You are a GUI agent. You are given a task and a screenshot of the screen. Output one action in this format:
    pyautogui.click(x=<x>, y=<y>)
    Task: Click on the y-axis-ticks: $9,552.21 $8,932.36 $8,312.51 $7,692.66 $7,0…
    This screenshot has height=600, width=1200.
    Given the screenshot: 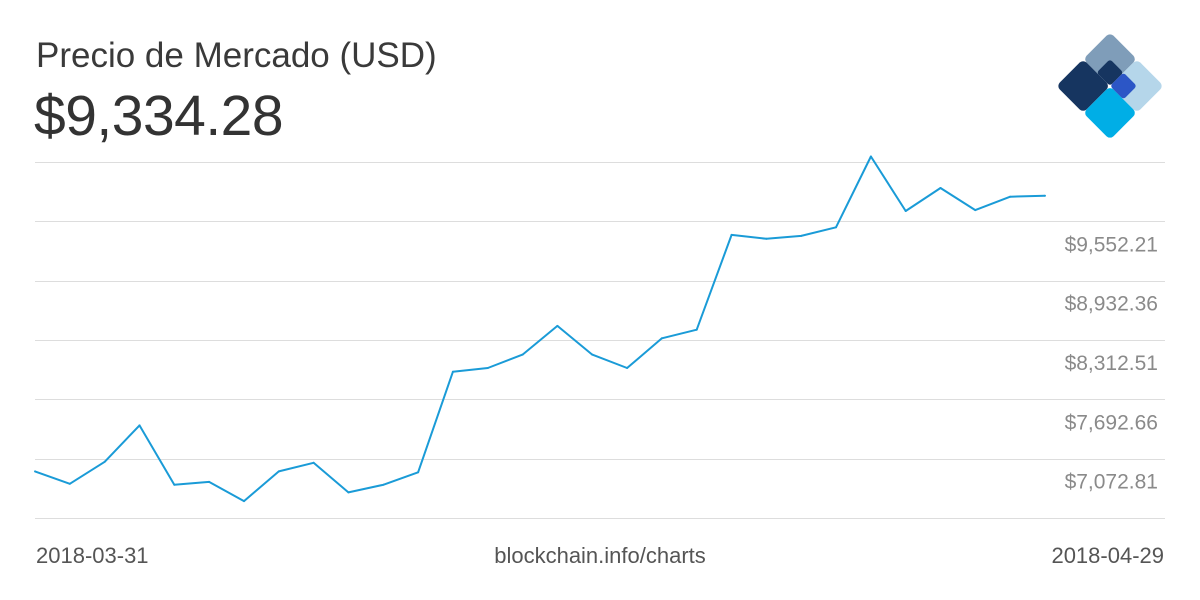 What is the action you would take?
    pyautogui.click(x=1111, y=363)
    